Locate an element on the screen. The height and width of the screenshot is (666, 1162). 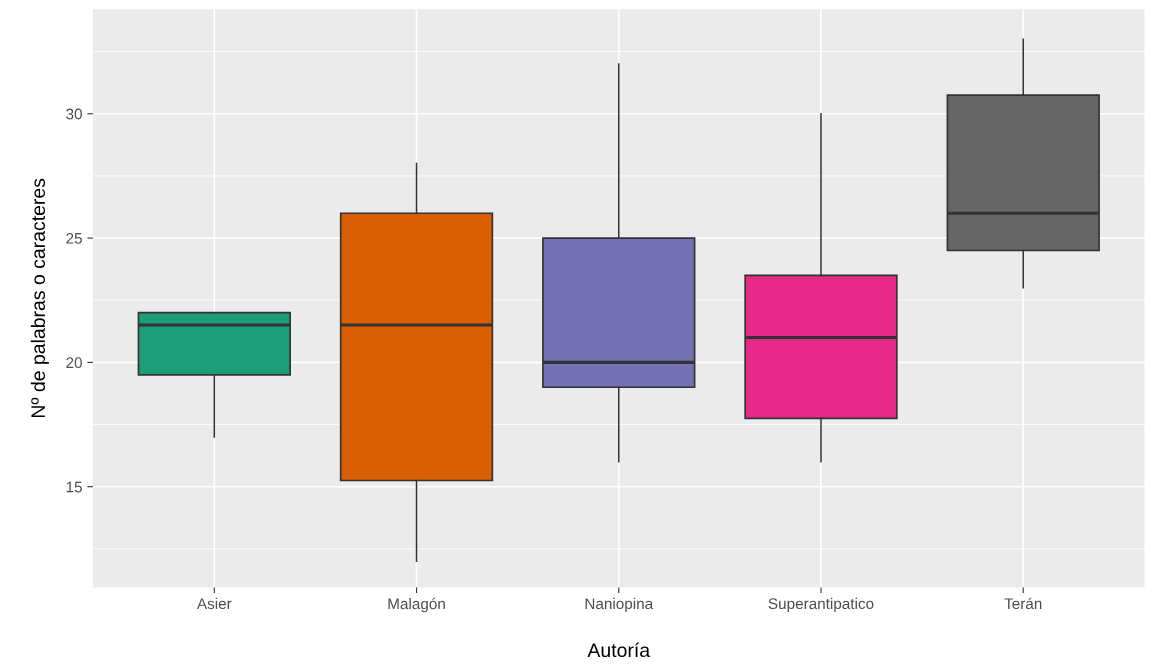
x-tick-label: Terán is located at coordinates (1023, 603).